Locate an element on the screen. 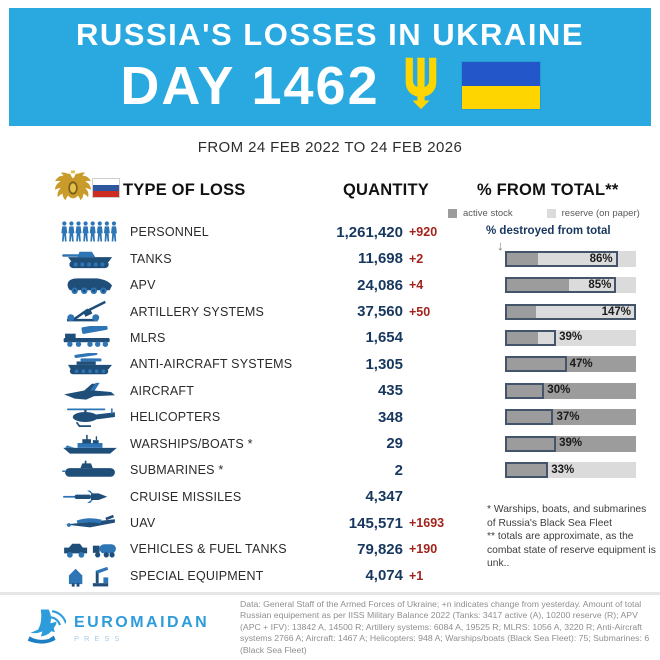 Image resolution: width=660 pixels, height=660 pixels. table-row: MLRS 1,654 39% is located at coordinates (334, 338).